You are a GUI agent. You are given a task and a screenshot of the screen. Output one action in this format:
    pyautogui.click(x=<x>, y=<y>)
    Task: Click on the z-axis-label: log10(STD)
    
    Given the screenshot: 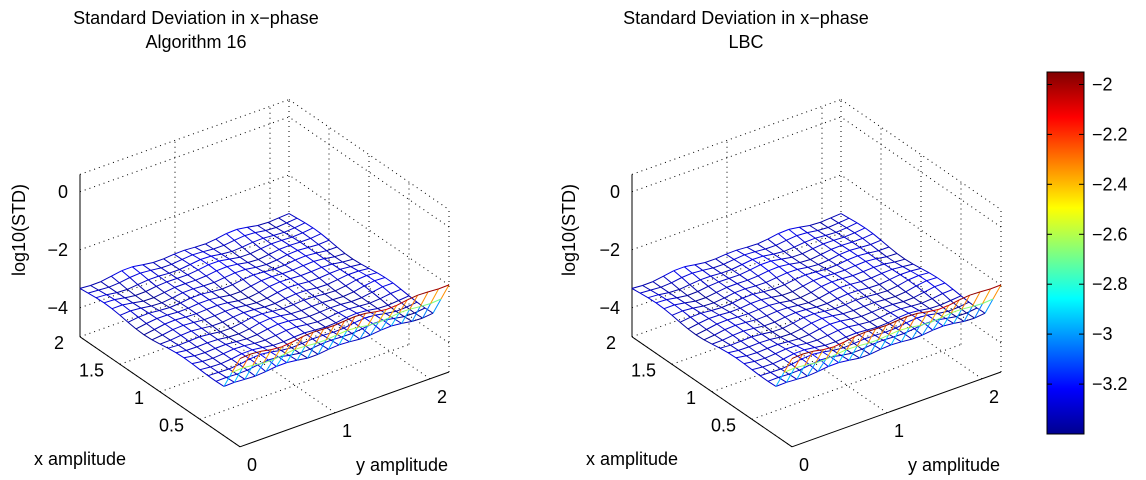 What is the action you would take?
    pyautogui.click(x=19, y=230)
    